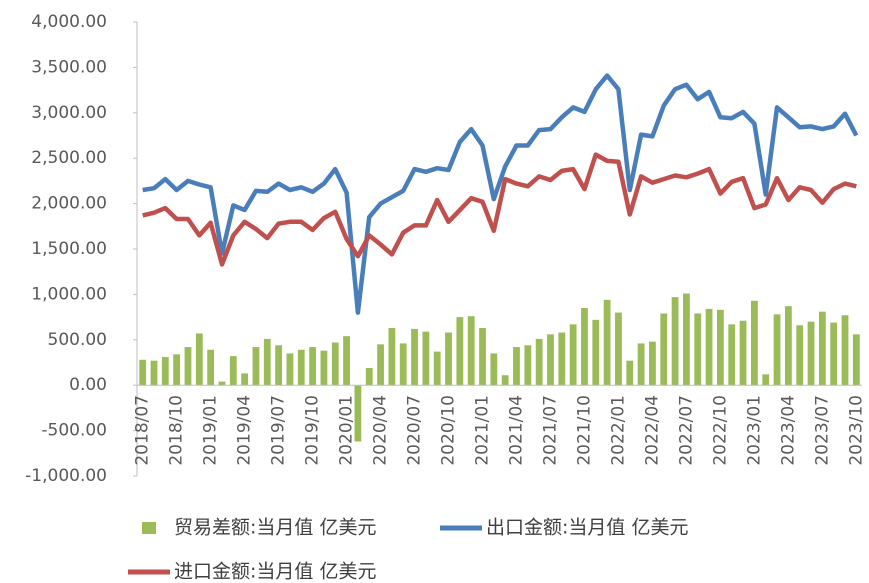 This screenshot has height=583, width=869. Describe the element at coordinates (279, 430) in the screenshot. I see `x-tick-label: 2019/07` at that location.